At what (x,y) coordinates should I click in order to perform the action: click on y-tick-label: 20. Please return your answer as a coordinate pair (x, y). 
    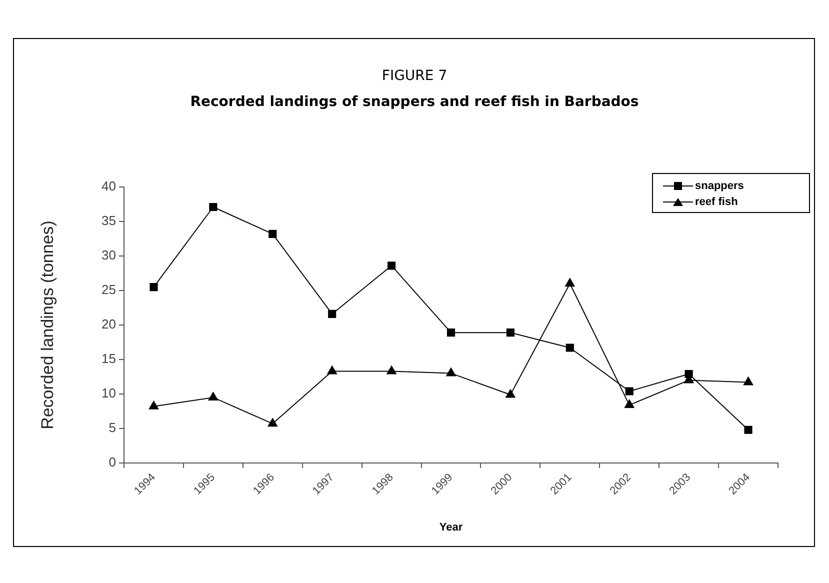
    Looking at the image, I should click on (109, 324).